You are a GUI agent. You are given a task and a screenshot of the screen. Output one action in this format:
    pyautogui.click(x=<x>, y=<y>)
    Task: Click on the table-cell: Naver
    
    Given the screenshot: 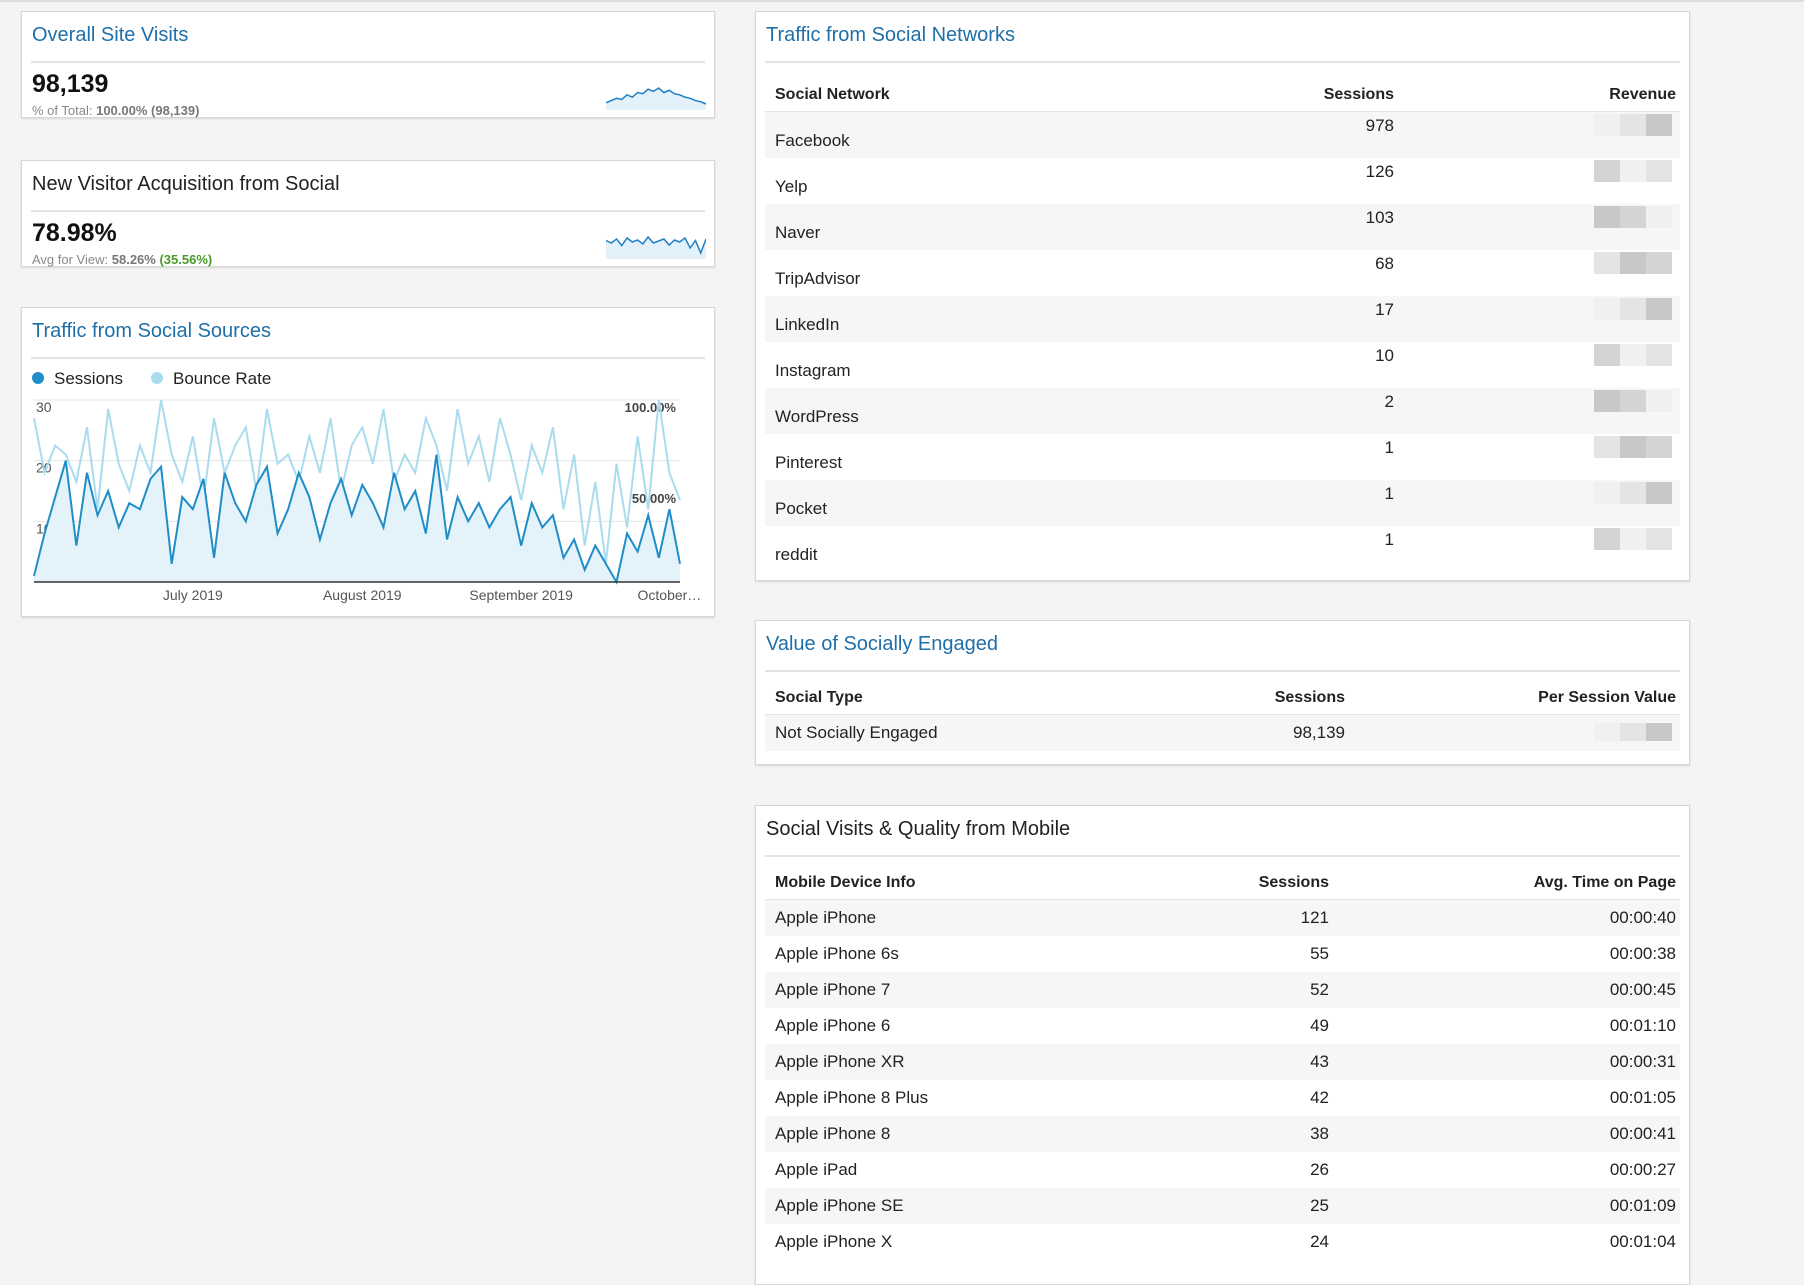 What is the action you would take?
    pyautogui.click(x=798, y=232)
    